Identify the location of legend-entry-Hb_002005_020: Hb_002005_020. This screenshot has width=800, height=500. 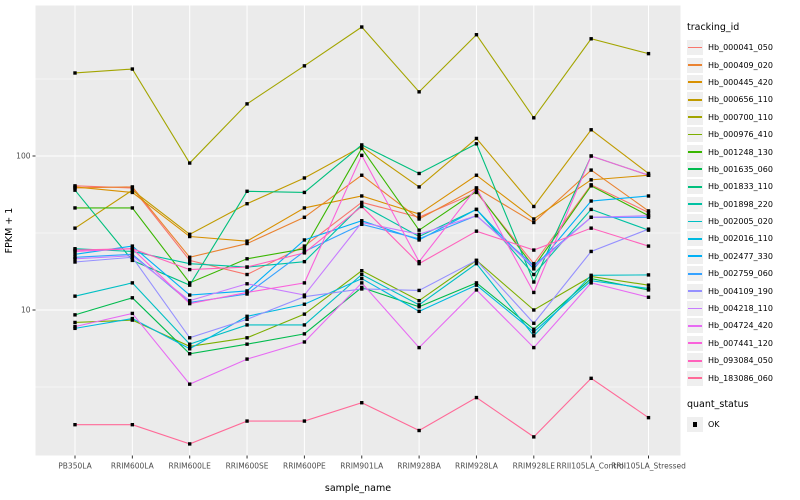
(743, 221).